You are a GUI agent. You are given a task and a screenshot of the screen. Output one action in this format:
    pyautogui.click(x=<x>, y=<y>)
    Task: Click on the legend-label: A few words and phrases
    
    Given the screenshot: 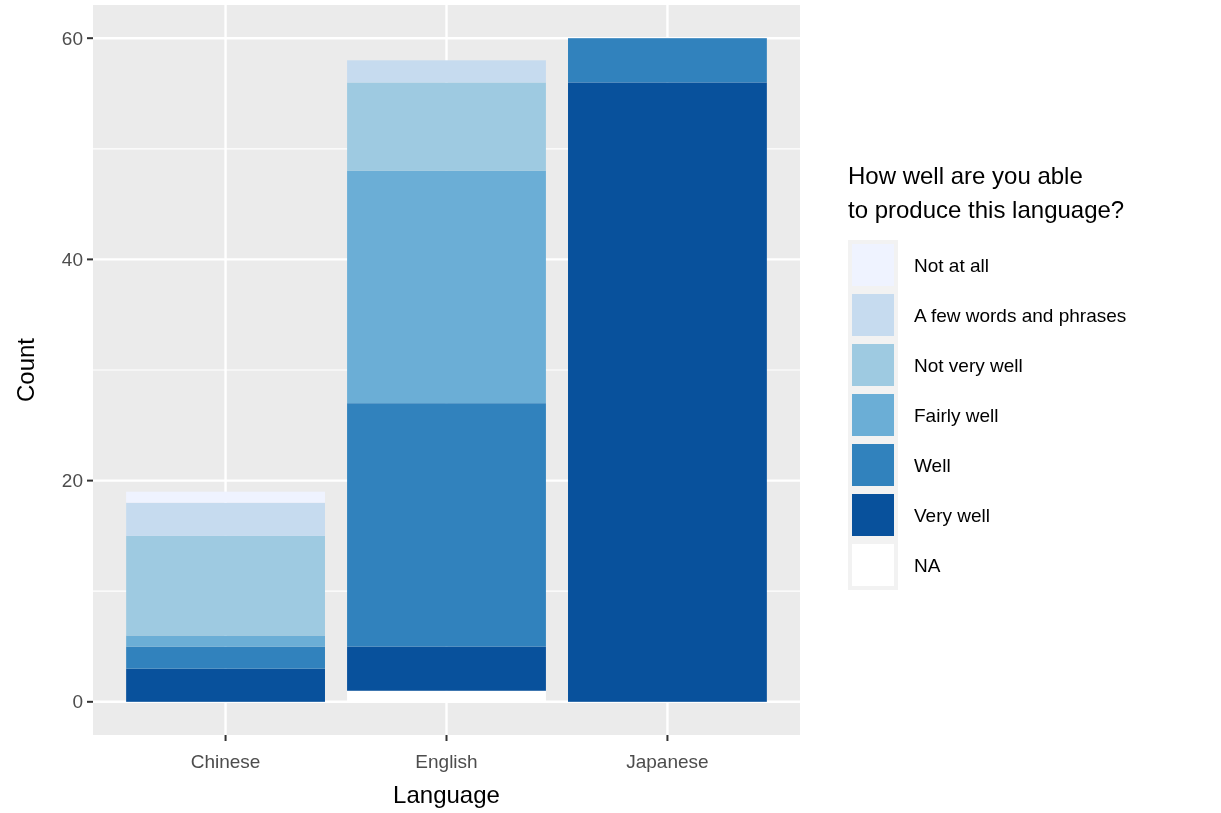 What is the action you would take?
    pyautogui.click(x=1020, y=315)
    